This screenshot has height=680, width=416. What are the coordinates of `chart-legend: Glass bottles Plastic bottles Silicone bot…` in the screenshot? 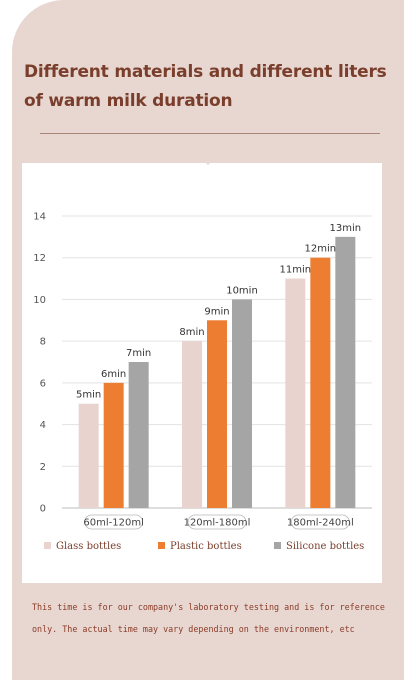 It's located at (204, 546).